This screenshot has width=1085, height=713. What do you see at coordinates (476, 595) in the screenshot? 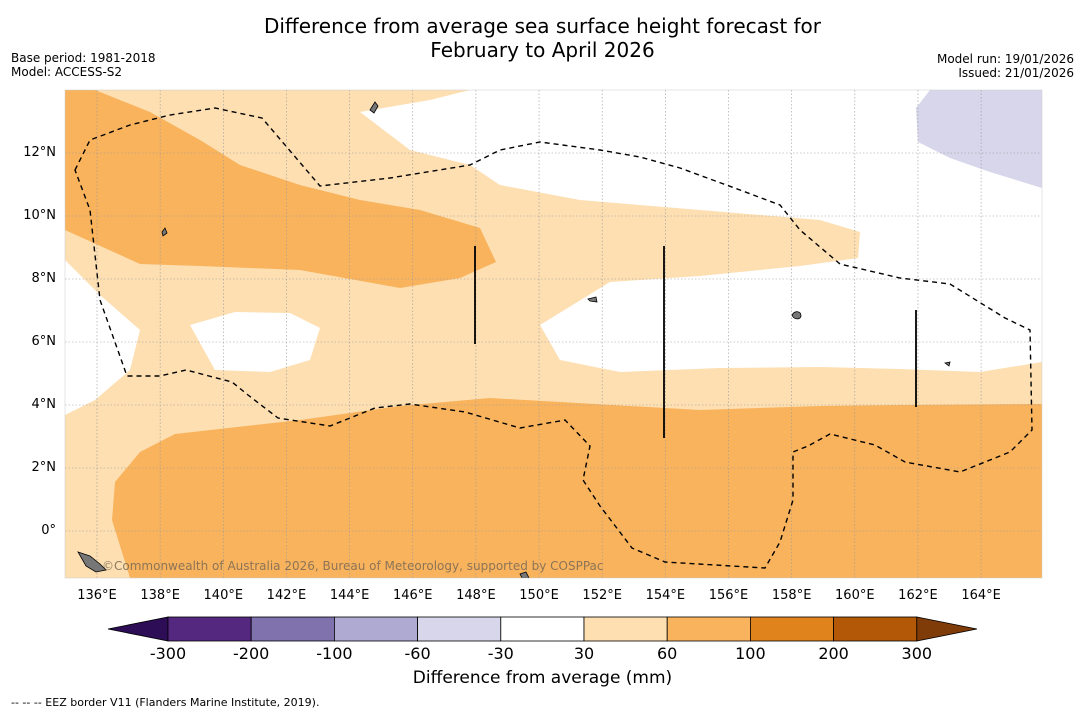
I see `longitude-label: 148°E` at bounding box center [476, 595].